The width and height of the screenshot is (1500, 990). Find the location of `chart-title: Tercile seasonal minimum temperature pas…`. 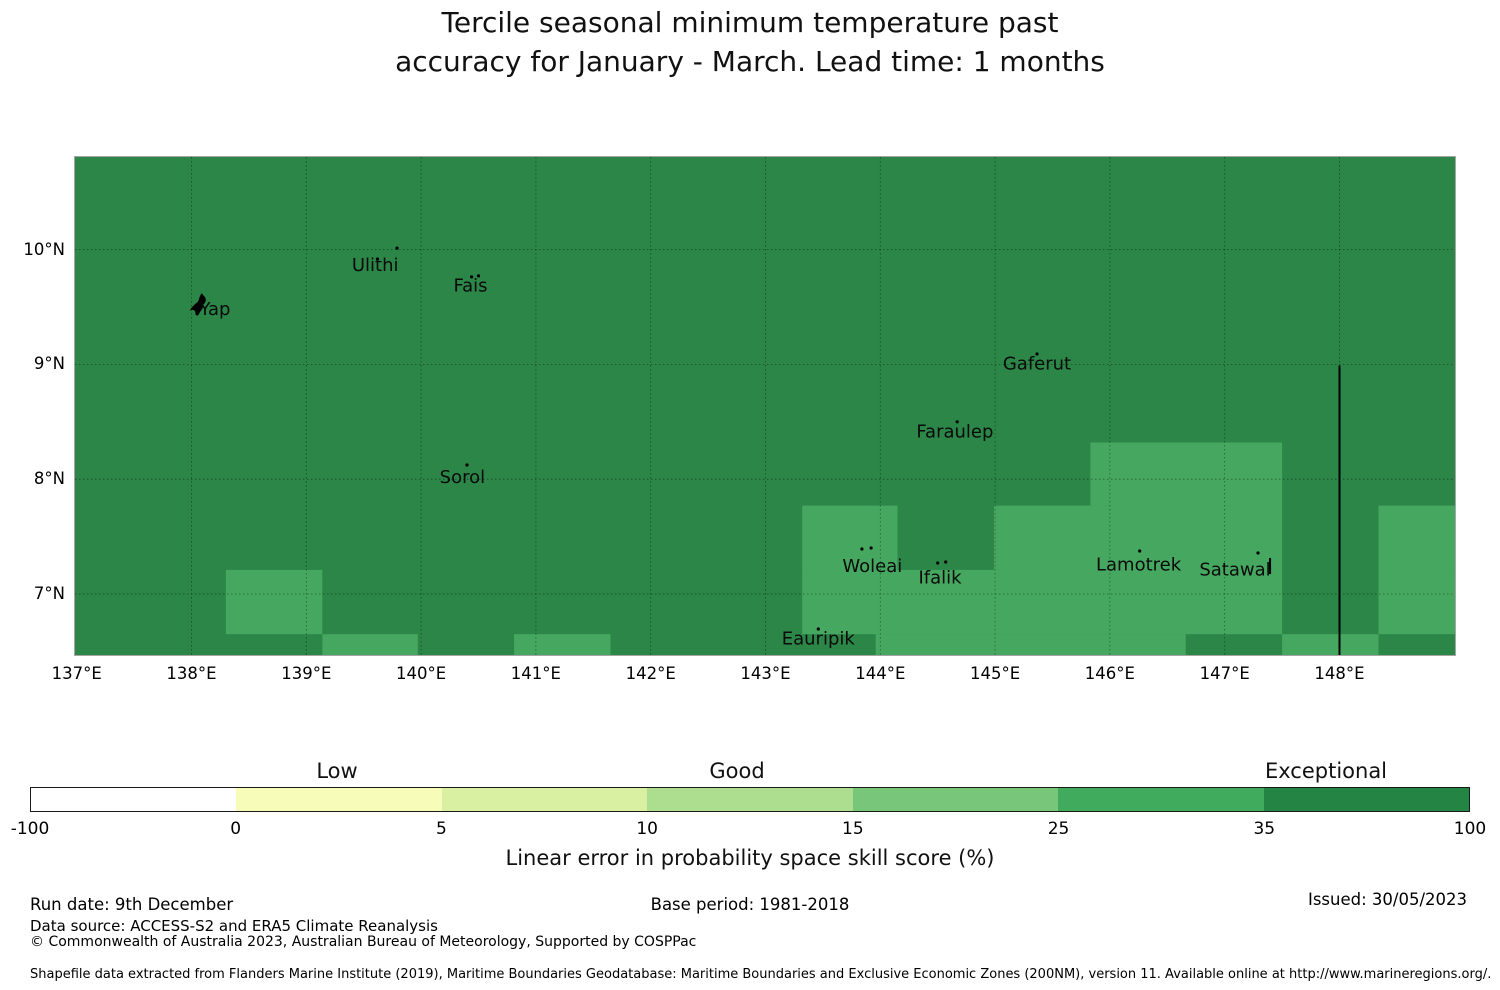

chart-title: Tercile seasonal minimum temperature pas… is located at coordinates (750, 42).